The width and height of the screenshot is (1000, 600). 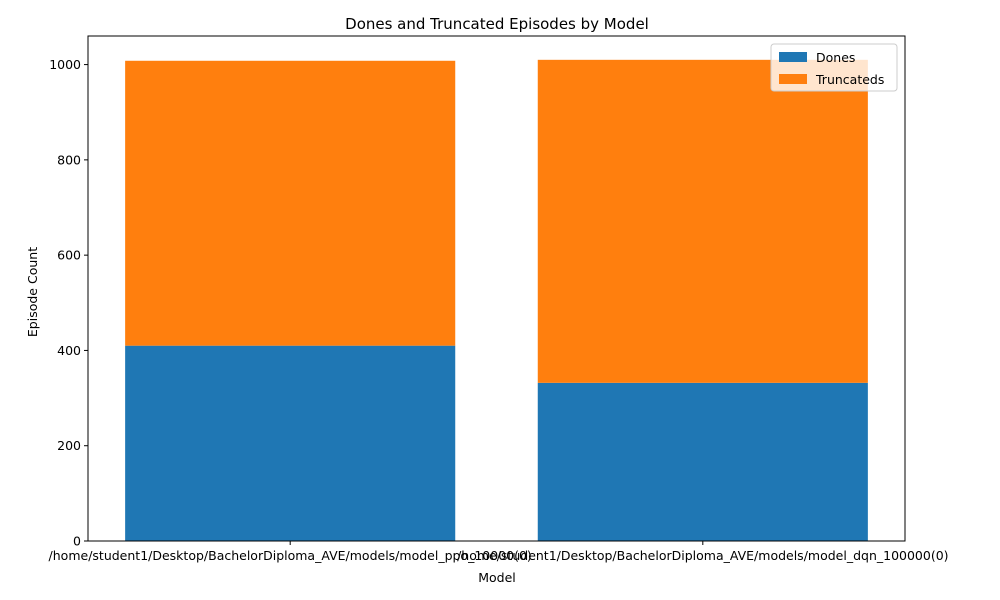 I want to click on y-tick-label: 600, so click(x=69, y=255).